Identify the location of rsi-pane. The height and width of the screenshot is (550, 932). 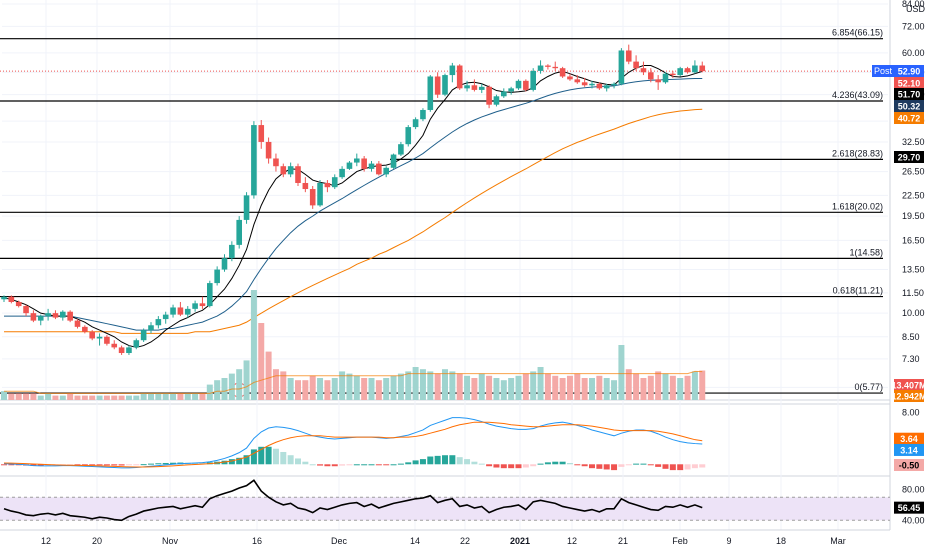
(445, 500).